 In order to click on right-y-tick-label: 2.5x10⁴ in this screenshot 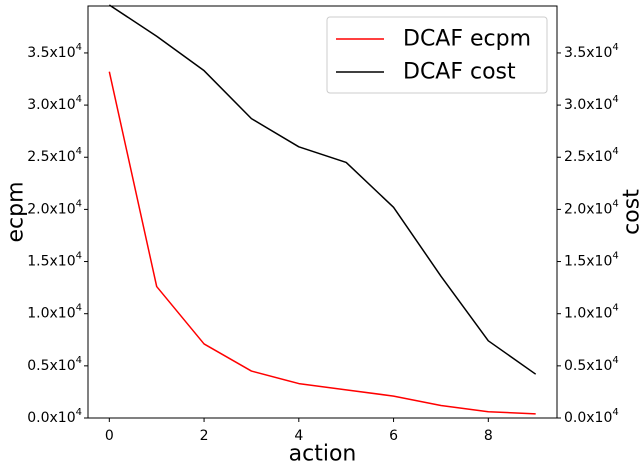, I will do `click(591, 156)`.